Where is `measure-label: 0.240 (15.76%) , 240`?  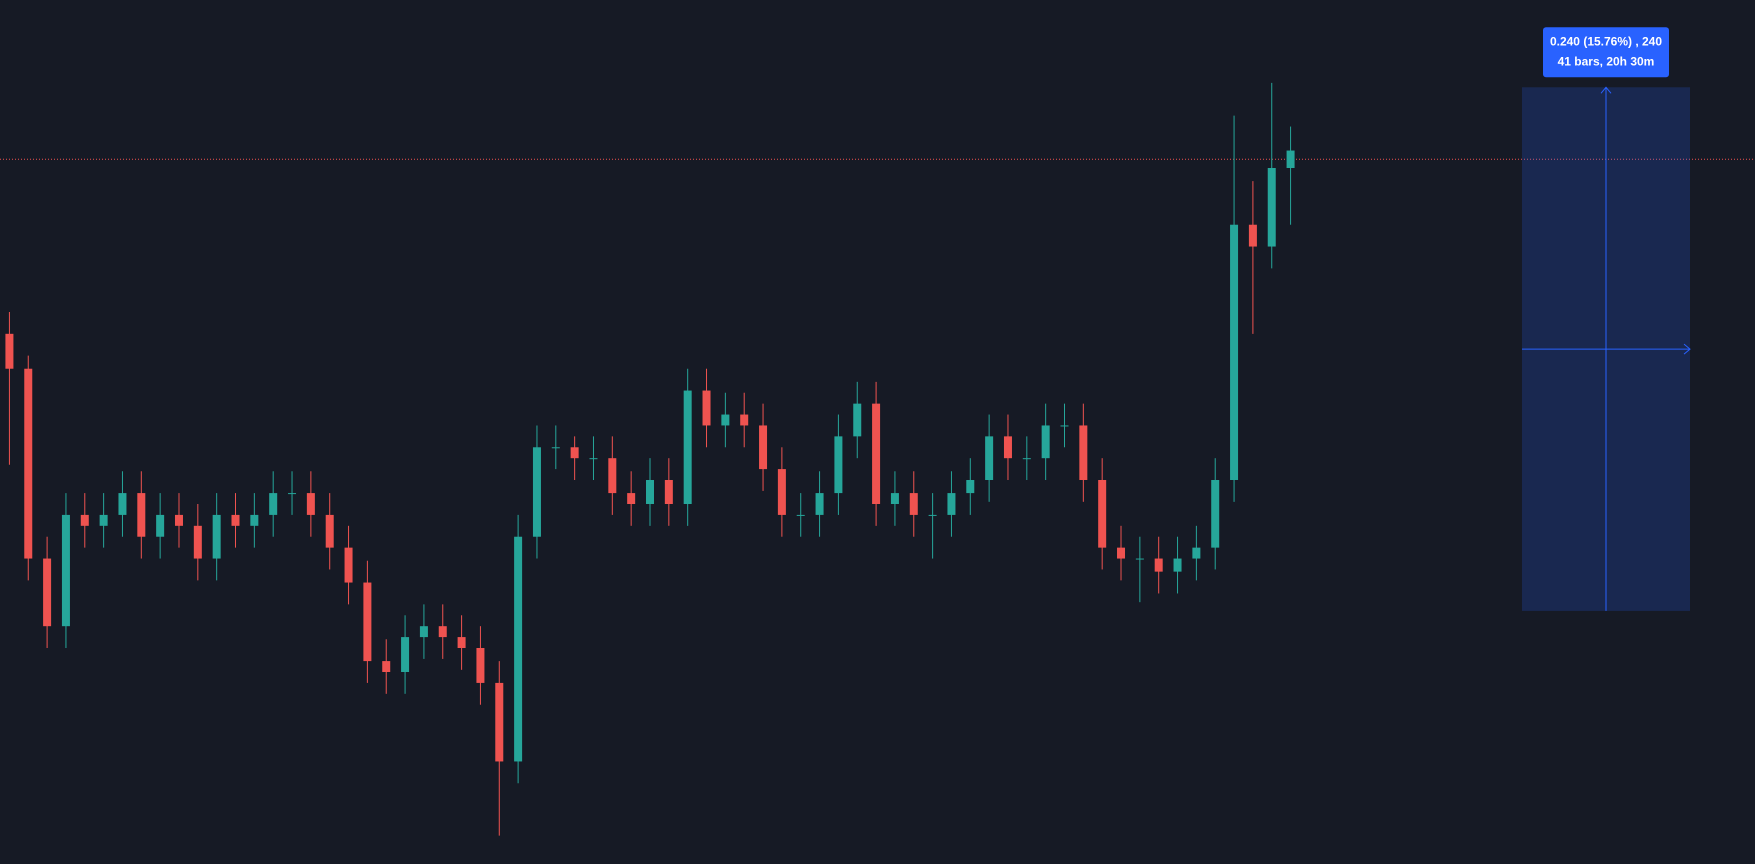 measure-label: 0.240 (15.76%) , 240 is located at coordinates (1606, 41).